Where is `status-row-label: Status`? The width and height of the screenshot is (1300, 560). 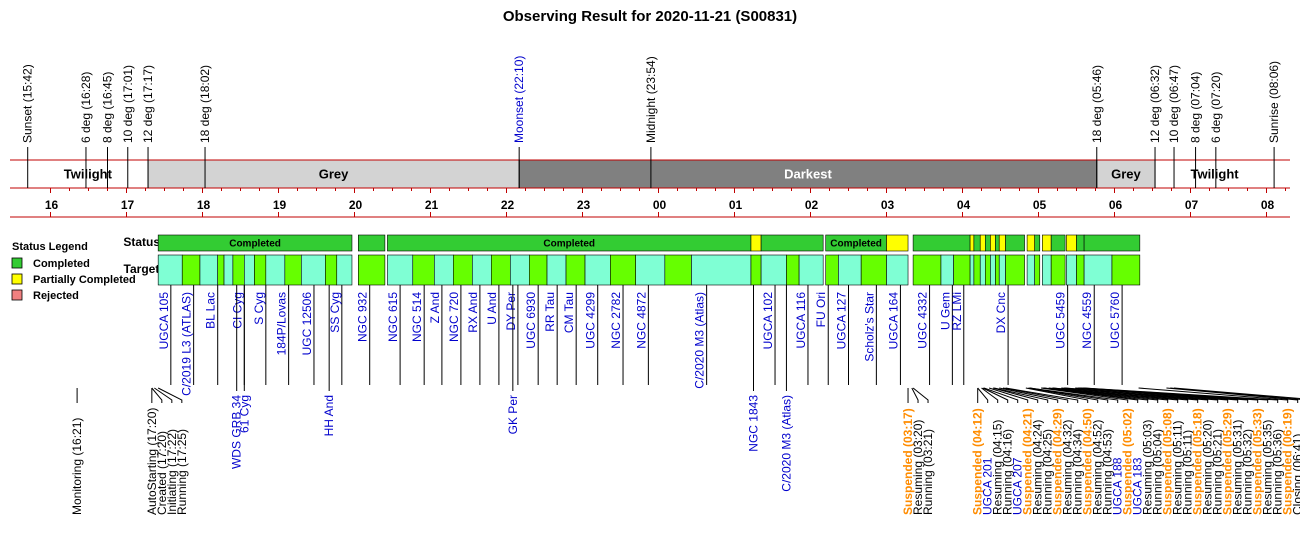 status-row-label: Status is located at coordinates (141, 242).